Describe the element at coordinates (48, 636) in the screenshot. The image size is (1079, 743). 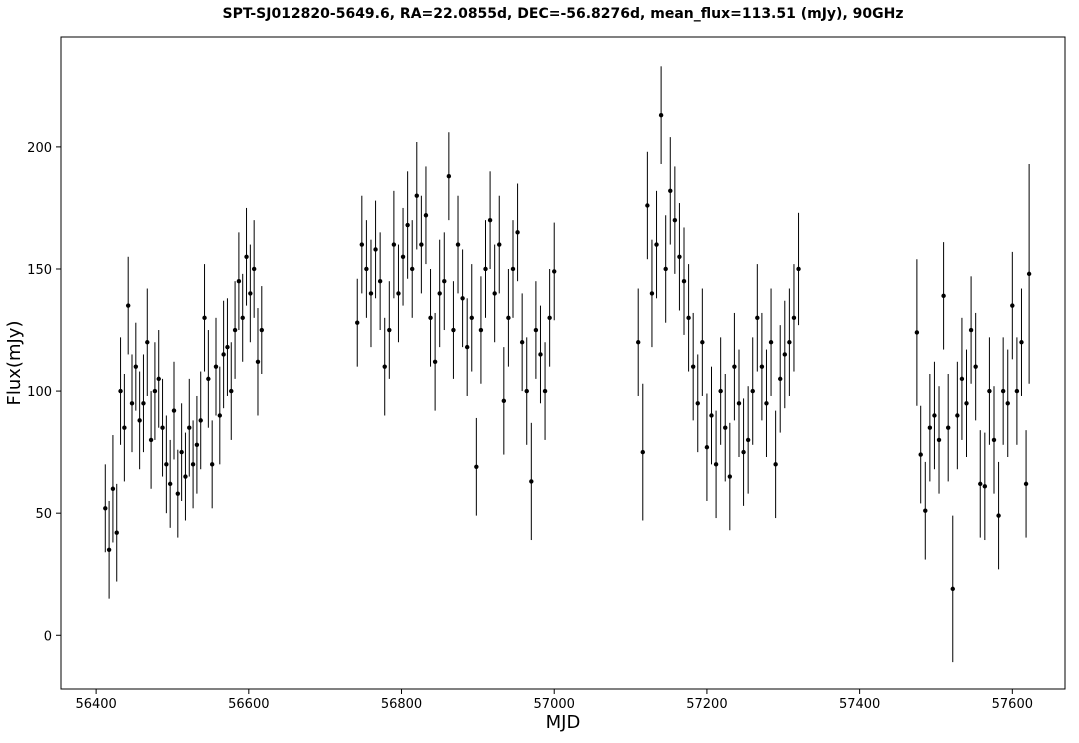
I see `y-tick-label: 0` at that location.